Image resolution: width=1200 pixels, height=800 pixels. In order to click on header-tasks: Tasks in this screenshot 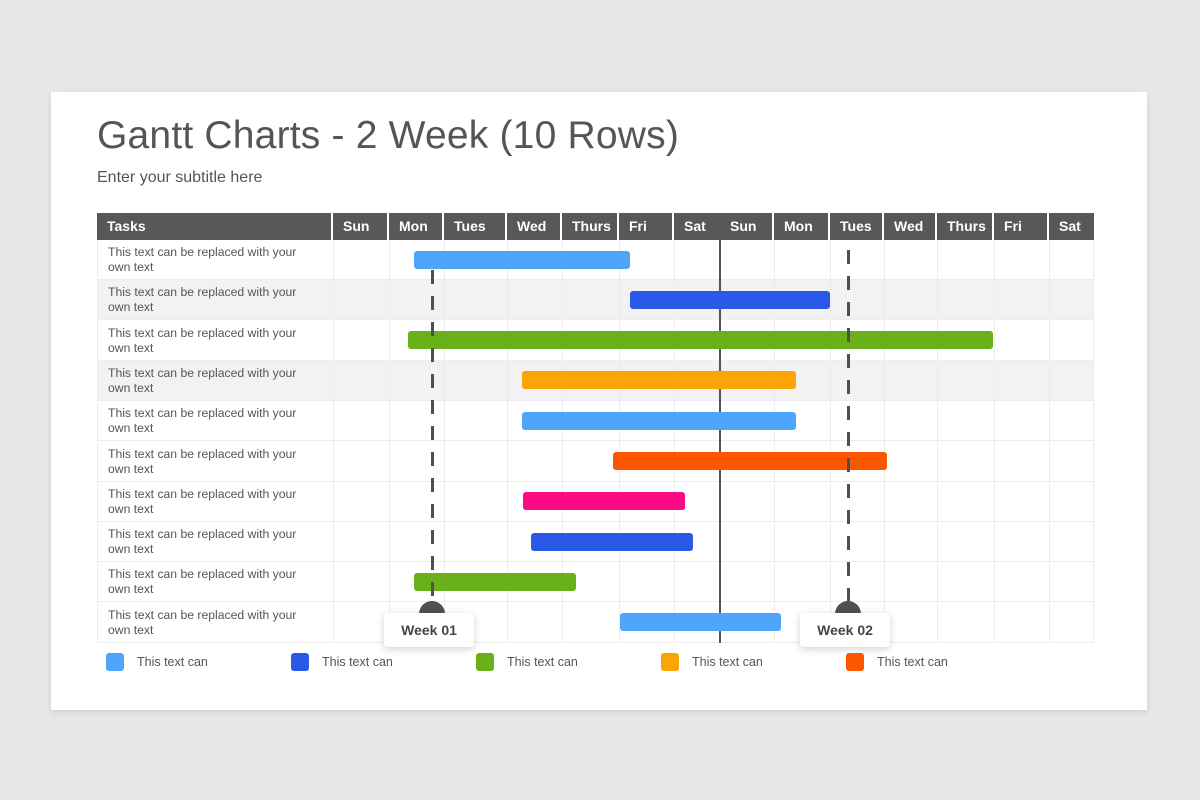, I will do `click(215, 226)`.